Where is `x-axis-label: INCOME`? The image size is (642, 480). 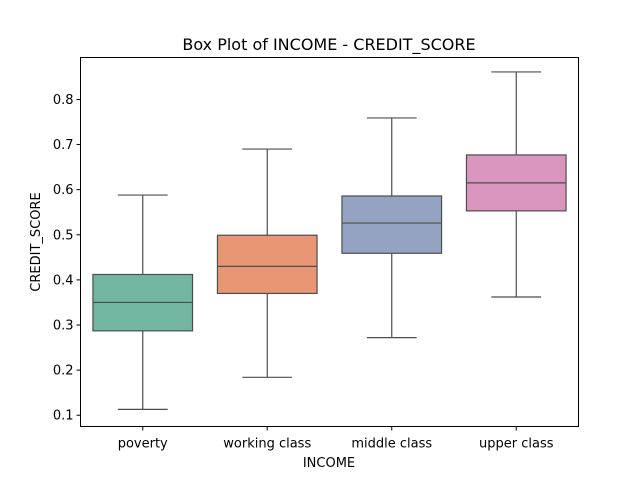 x-axis-label: INCOME is located at coordinates (329, 463).